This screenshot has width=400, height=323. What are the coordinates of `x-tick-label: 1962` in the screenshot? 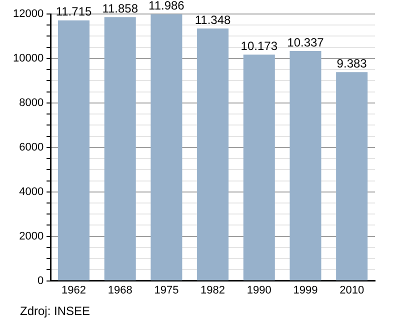 It's located at (74, 290).